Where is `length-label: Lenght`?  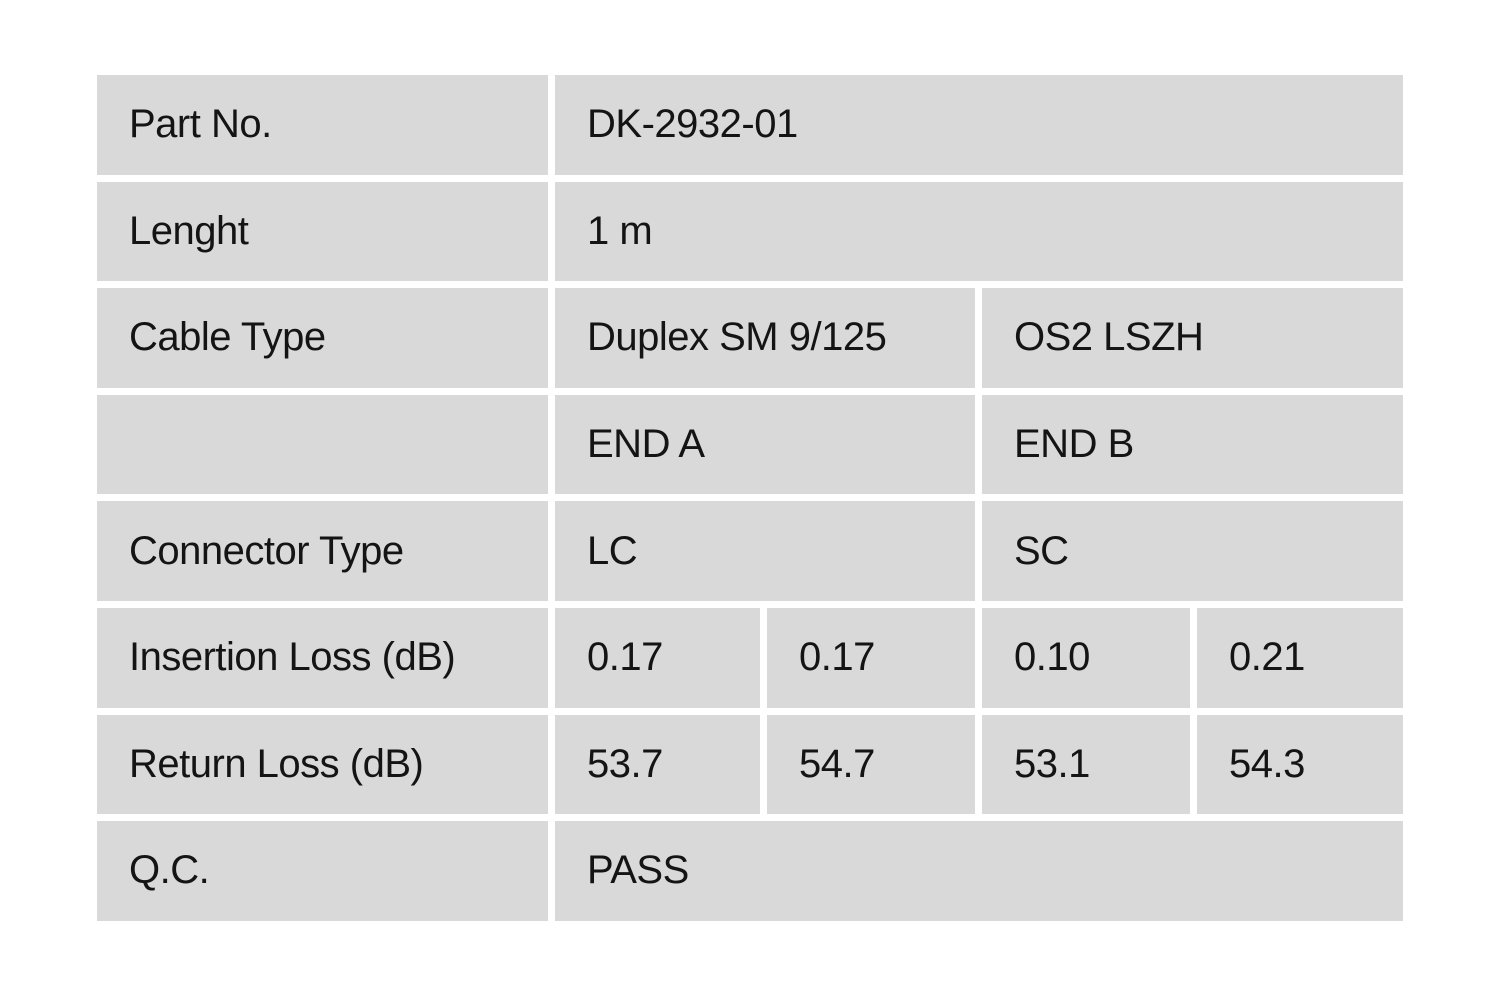
length-label: Lenght is located at coordinates (322, 231).